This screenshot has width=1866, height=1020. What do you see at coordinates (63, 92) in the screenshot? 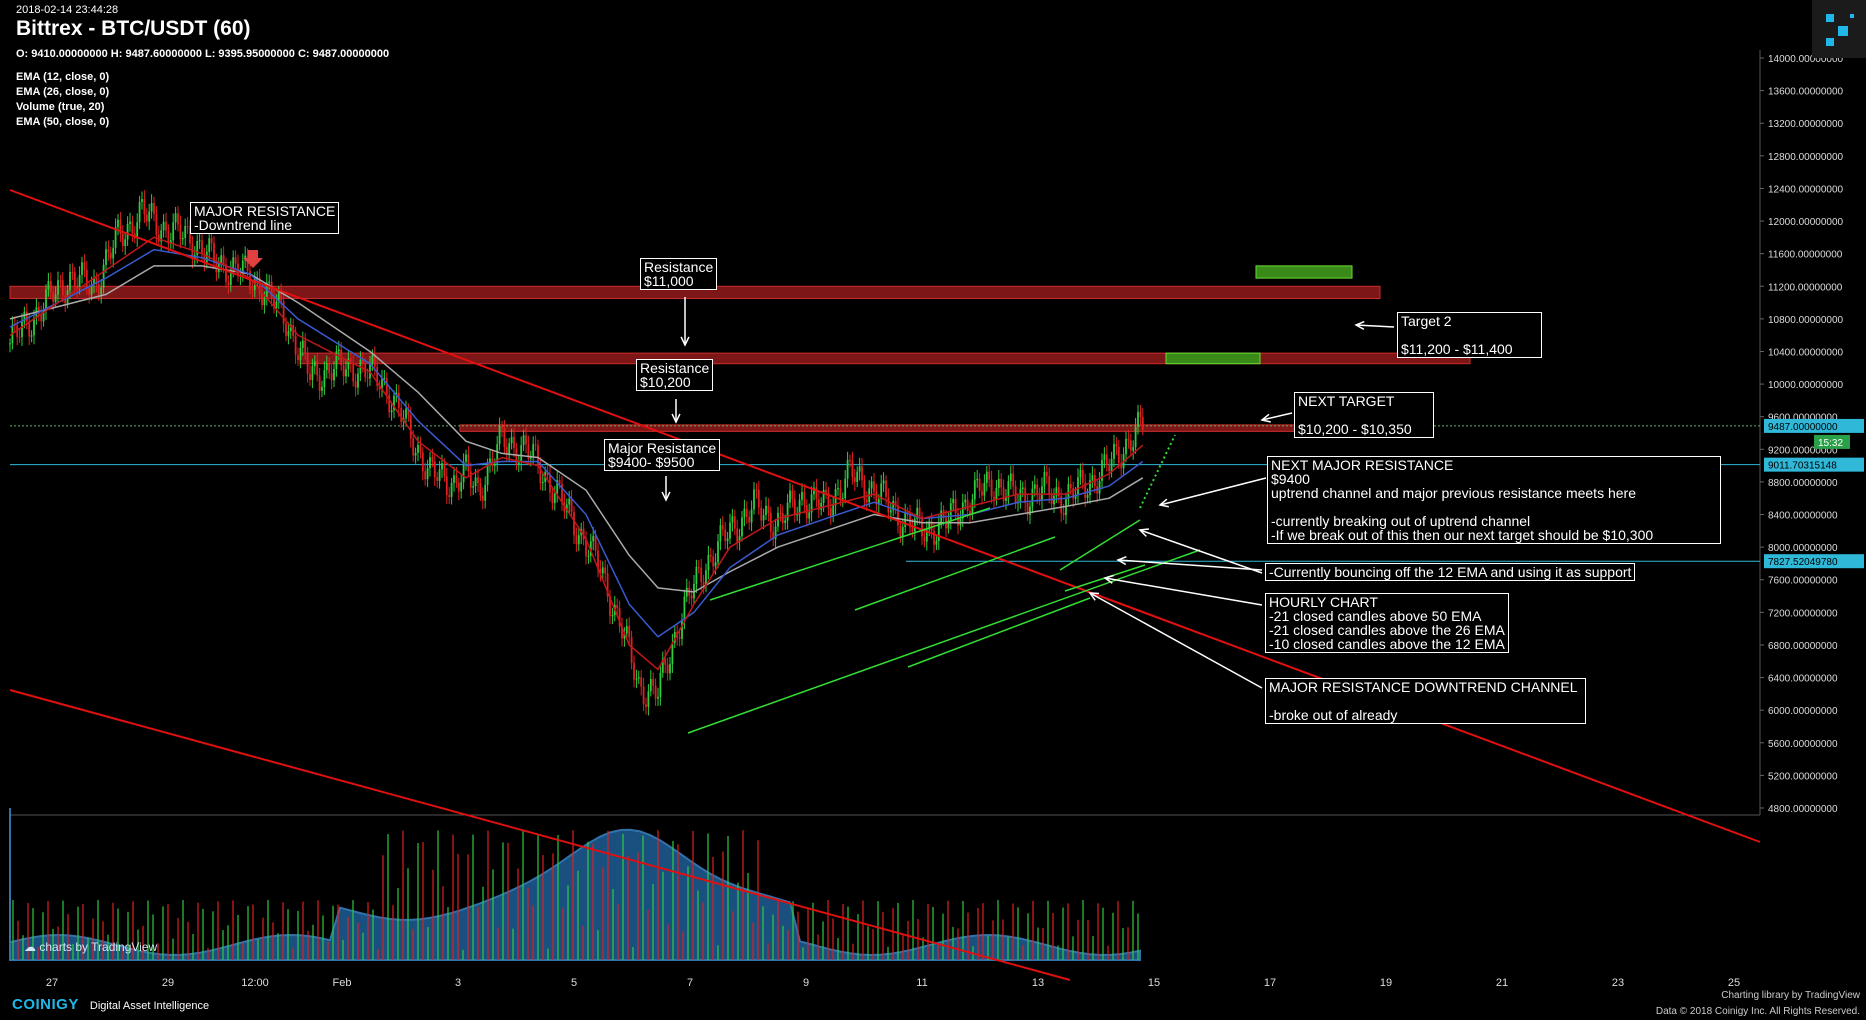
I see `indicator-ema-26: EMA (26, close, 0)` at bounding box center [63, 92].